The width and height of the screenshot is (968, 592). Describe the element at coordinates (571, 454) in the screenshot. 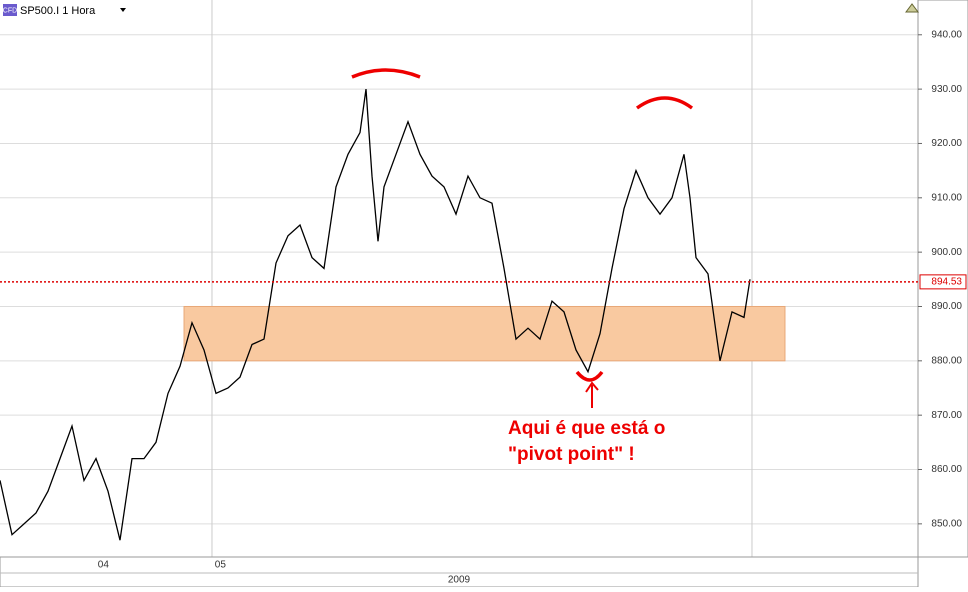

I see `annotation: "pivot point" !` at that location.